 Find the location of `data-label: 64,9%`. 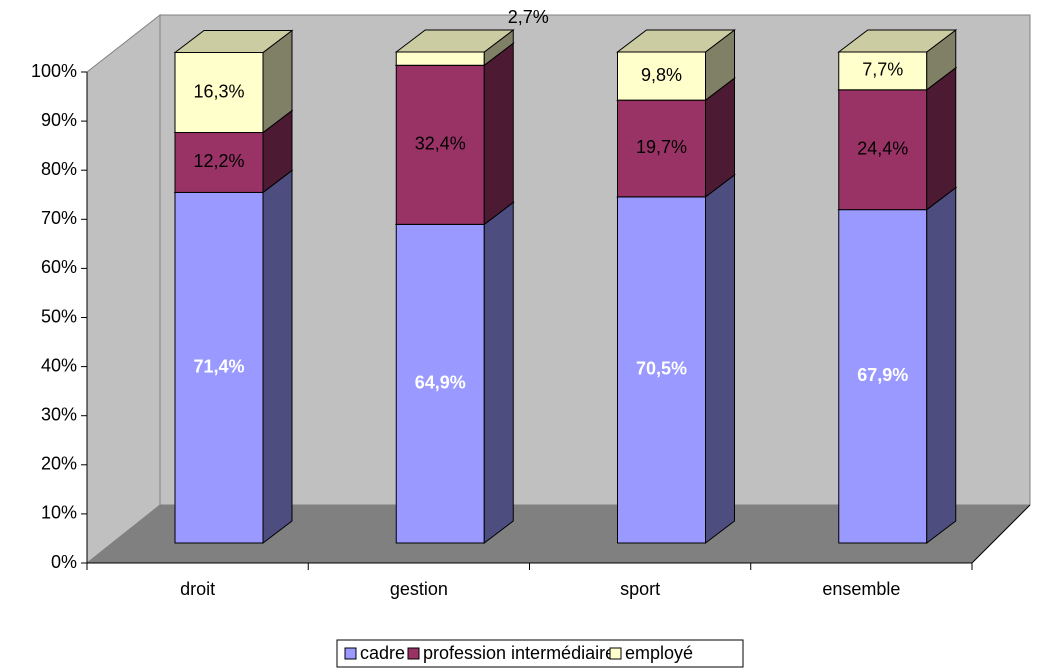

data-label: 64,9% is located at coordinates (440, 382).